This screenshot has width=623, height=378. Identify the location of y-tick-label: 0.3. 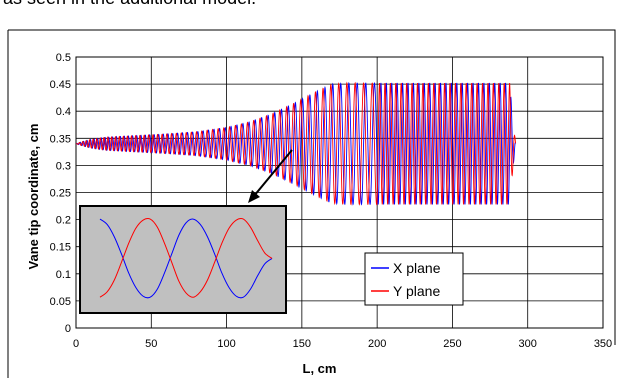
(63, 166).